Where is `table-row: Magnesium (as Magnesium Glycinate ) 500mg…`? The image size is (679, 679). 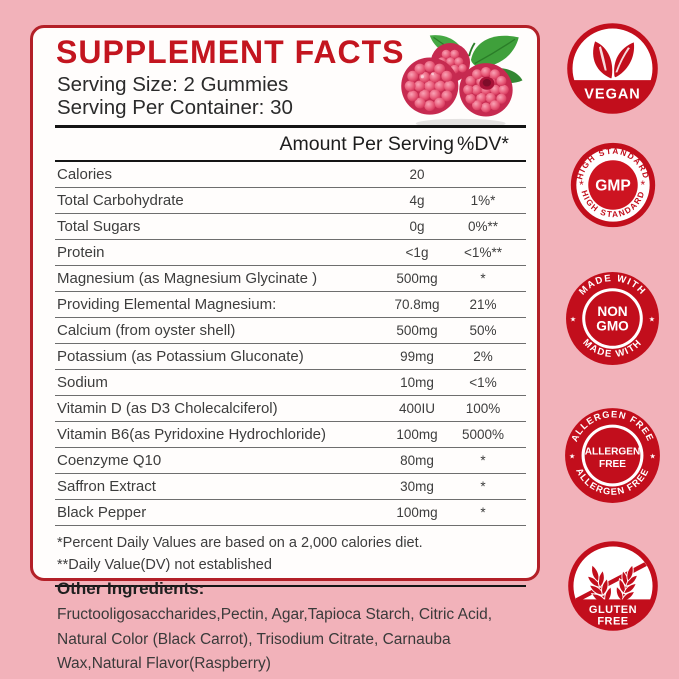
table-row: Magnesium (as Magnesium Glycinate ) 500mg… is located at coordinates (290, 279).